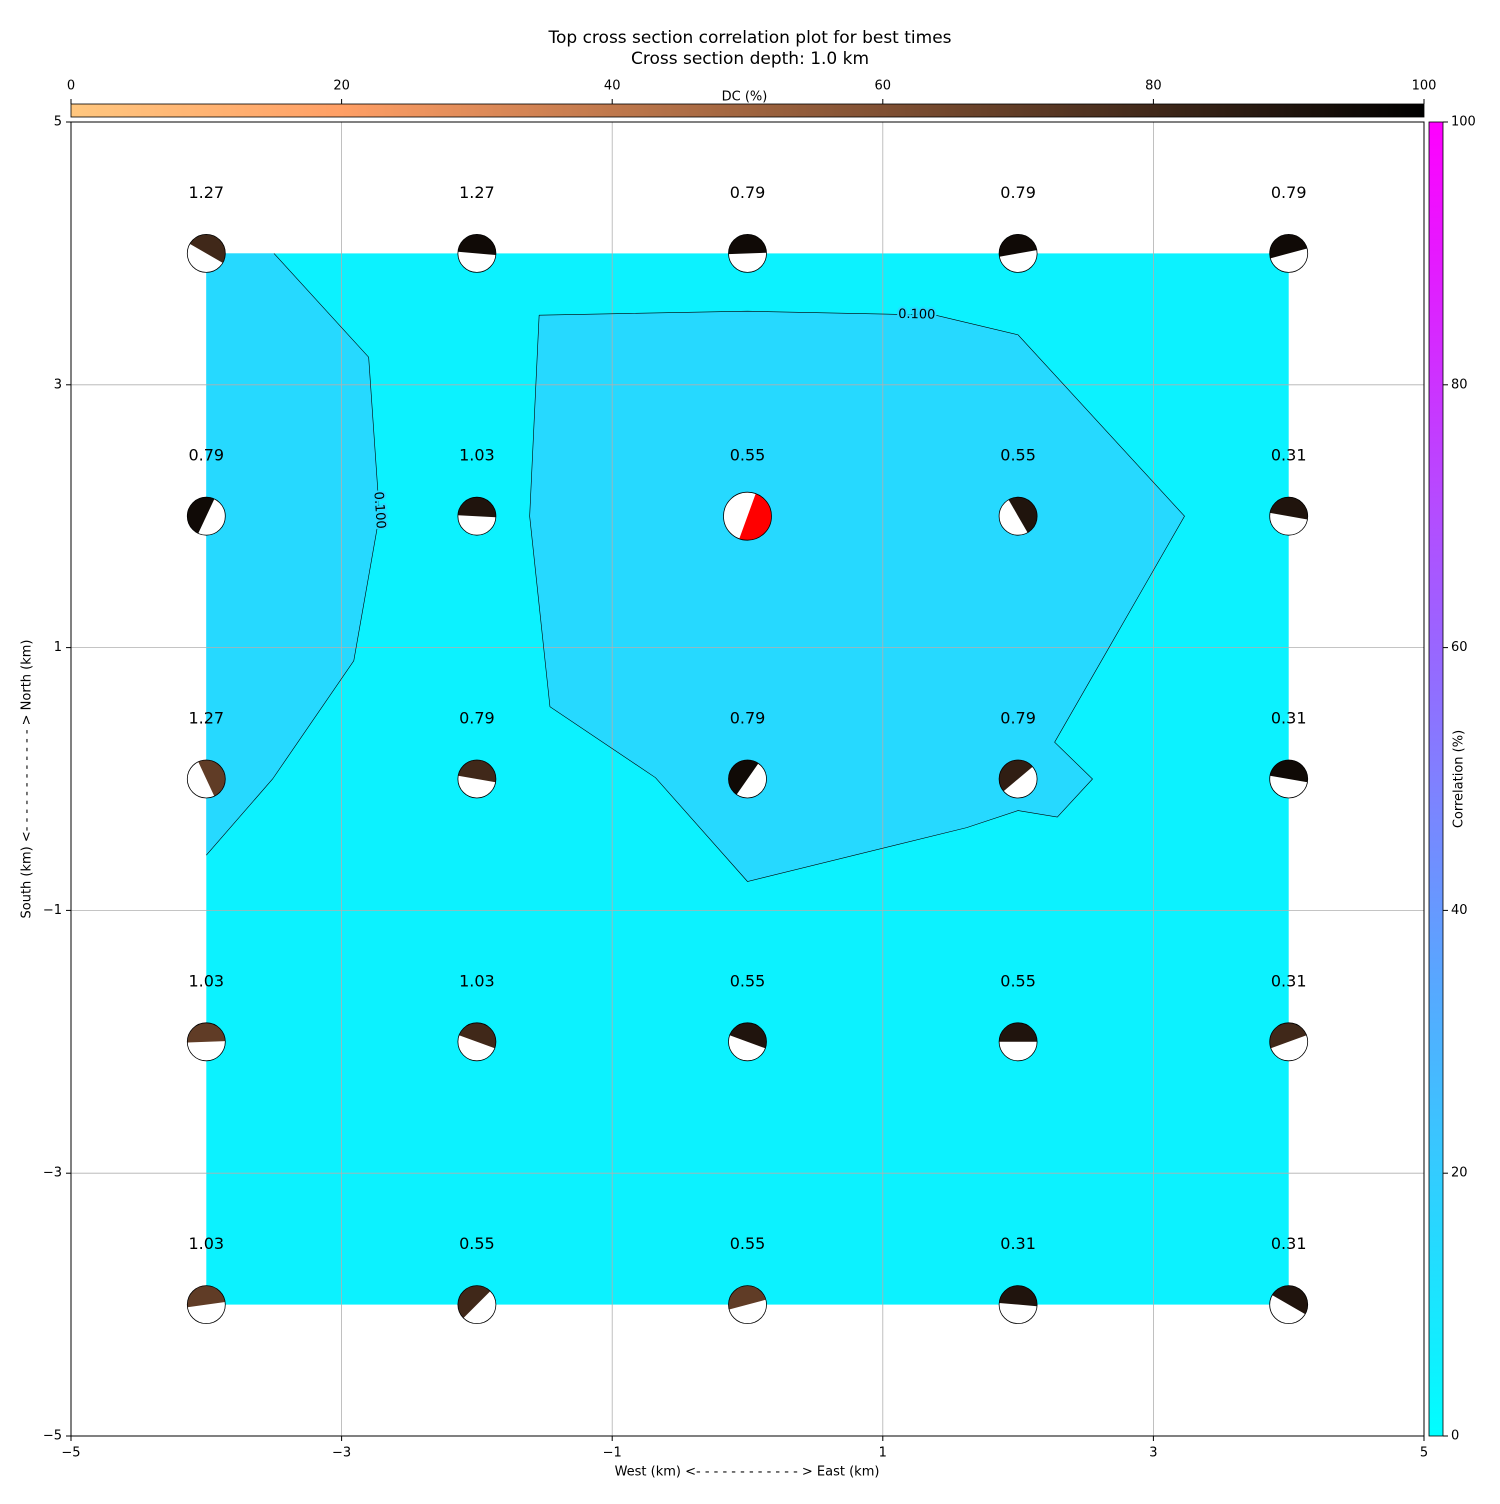 The width and height of the screenshot is (1500, 1504). What do you see at coordinates (750, 59) in the screenshot?
I see `chart-subtitle: Cross section depth: 1.0 km` at bounding box center [750, 59].